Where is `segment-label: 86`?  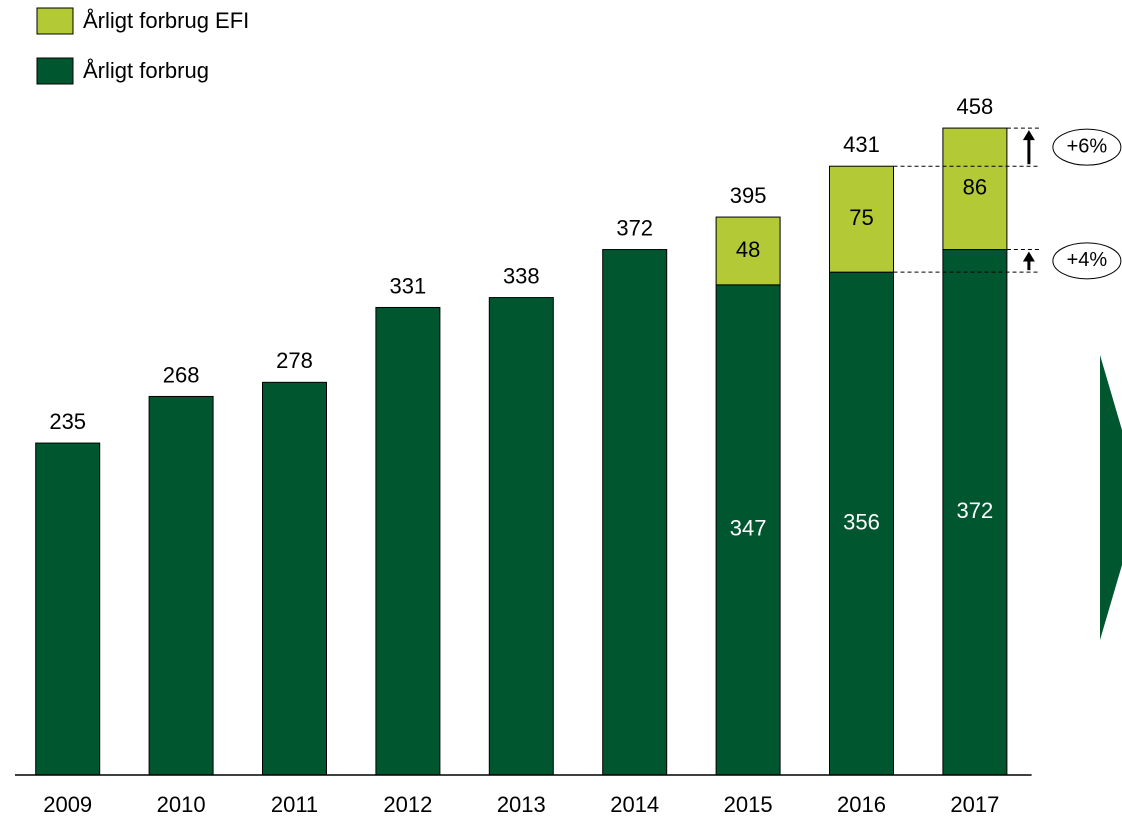 segment-label: 86 is located at coordinates (975, 187).